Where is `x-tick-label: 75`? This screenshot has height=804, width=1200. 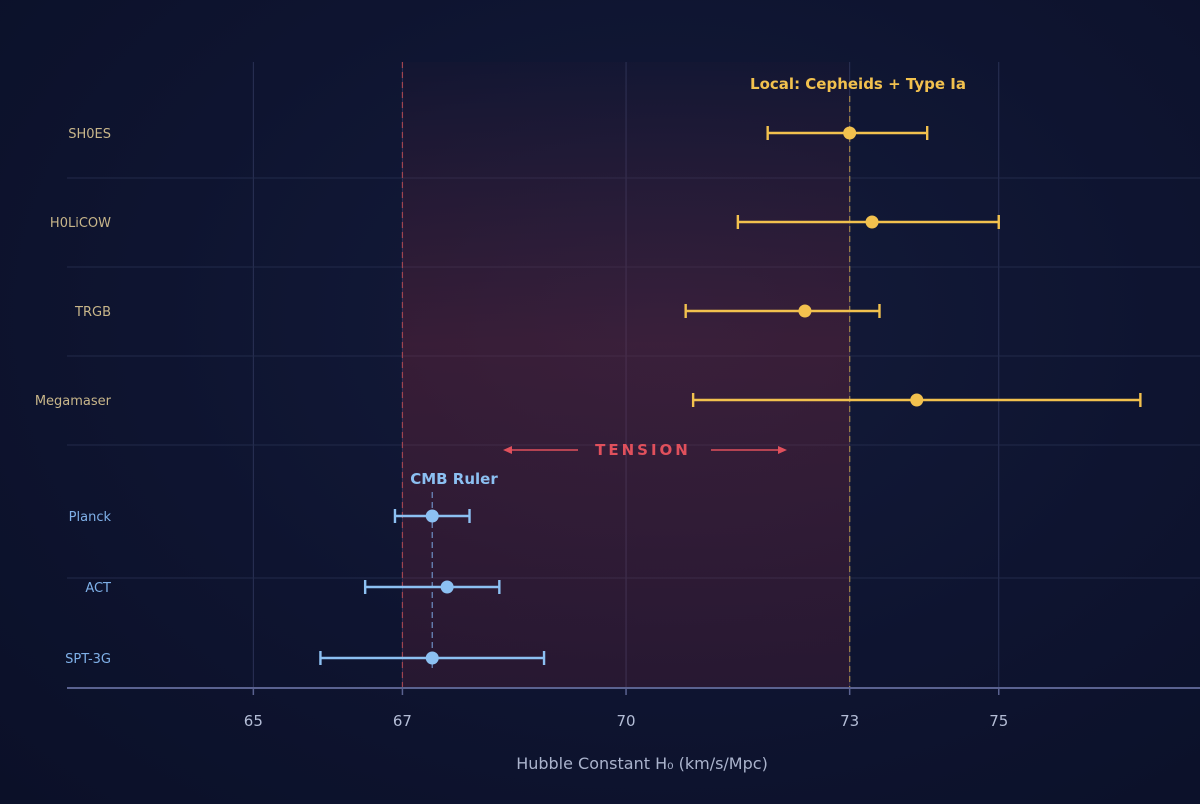
x-tick-label: 75 is located at coordinates (998, 721).